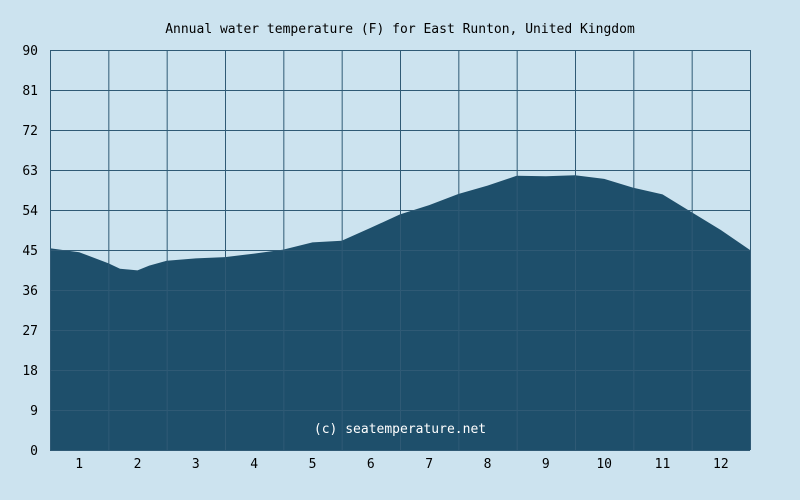 This screenshot has width=800, height=500. What do you see at coordinates (400, 429) in the screenshot?
I see `watermark: (c) seatemperature.net` at bounding box center [400, 429].